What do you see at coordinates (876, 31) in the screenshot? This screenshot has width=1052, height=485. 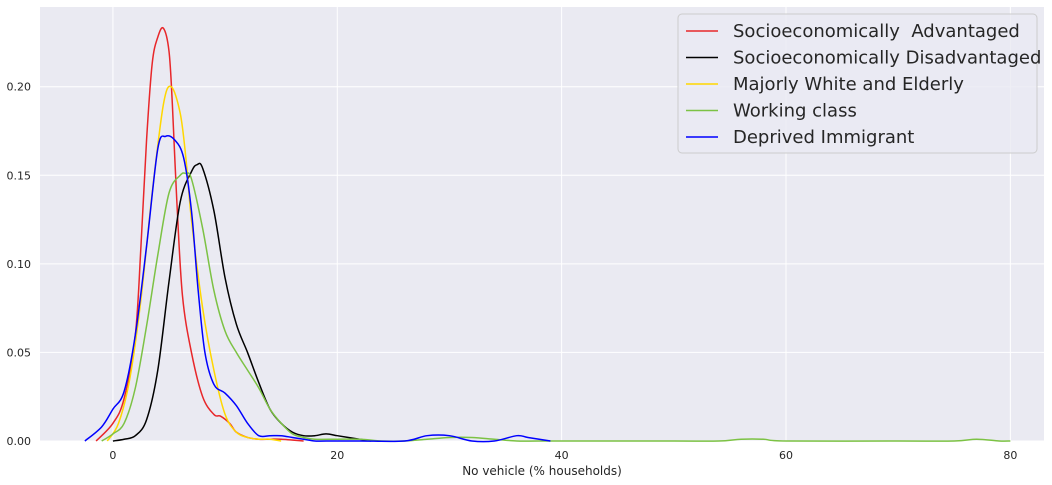 I see `legend-entry: Socioeconomically Advantaged` at bounding box center [876, 31].